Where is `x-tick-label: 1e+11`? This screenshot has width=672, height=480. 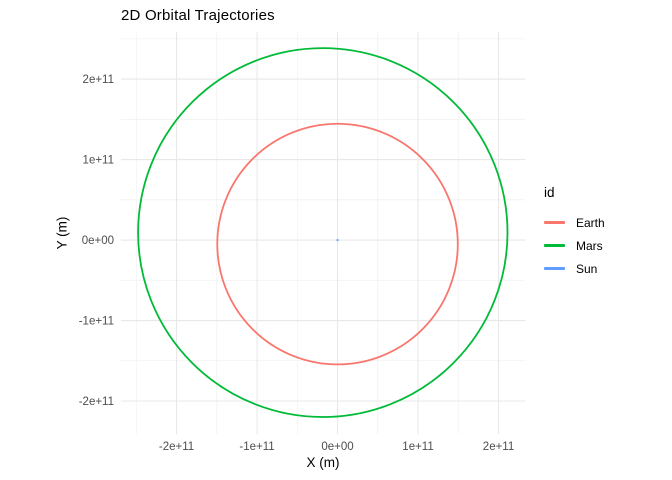 x-tick-label: 1e+11 is located at coordinates (417, 447).